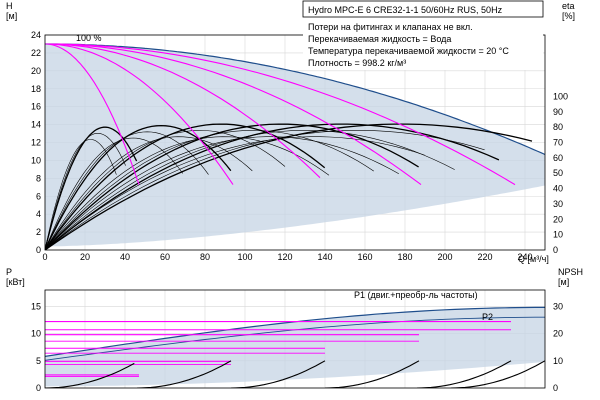  Describe the element at coordinates (165, 257) in the screenshot. I see `top-x-tick-label: 60` at that location.